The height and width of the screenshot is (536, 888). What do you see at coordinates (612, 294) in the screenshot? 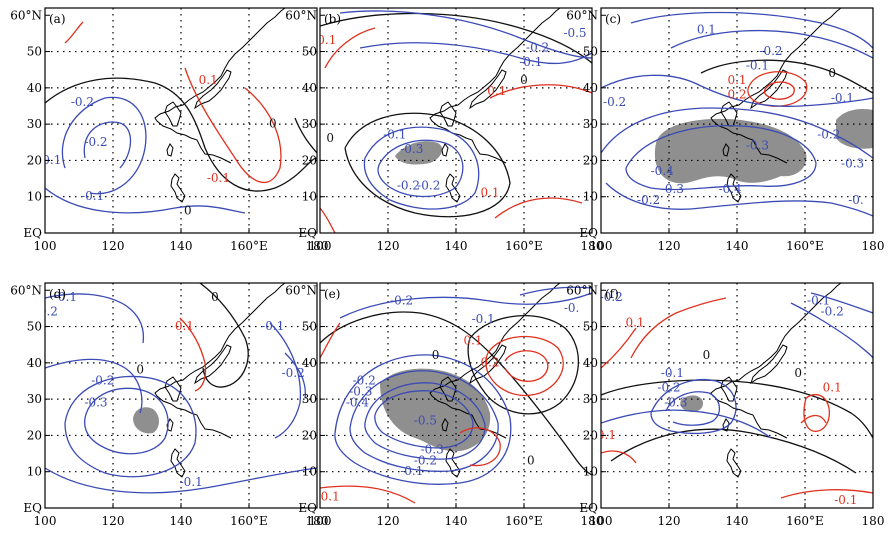
I see `panel-label: (f)` at bounding box center [612, 294].